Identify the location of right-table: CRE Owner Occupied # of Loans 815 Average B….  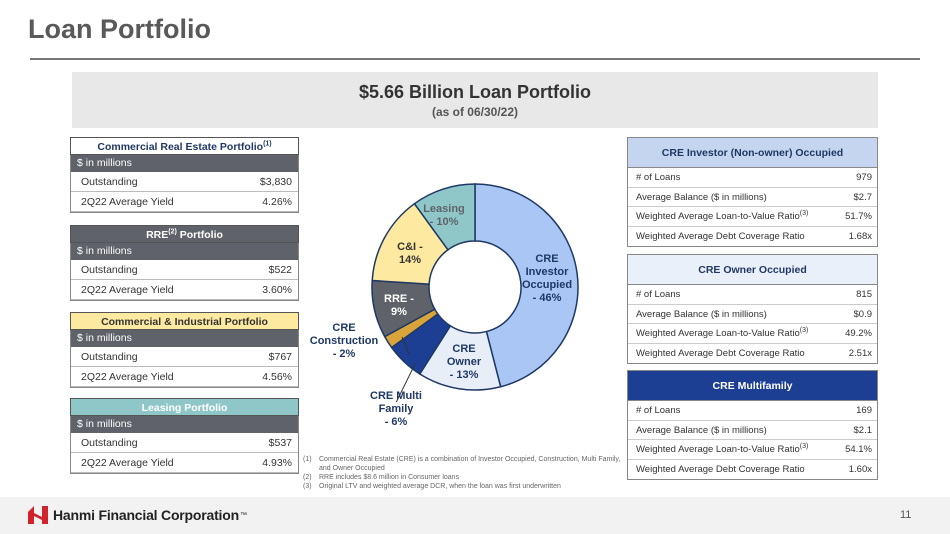
(752, 309).